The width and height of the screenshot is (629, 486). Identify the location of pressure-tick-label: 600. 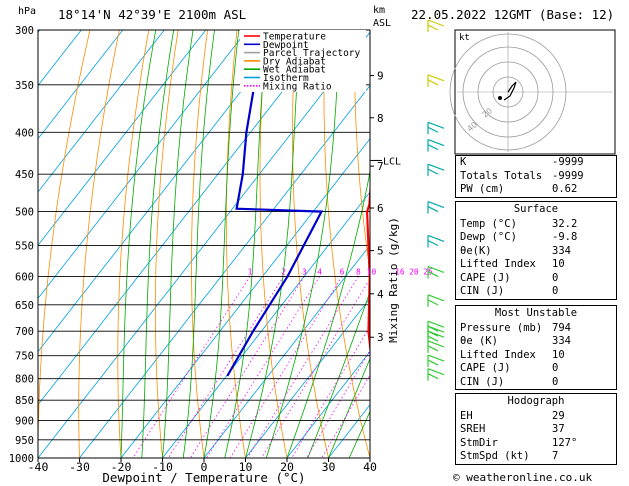
(24, 277).